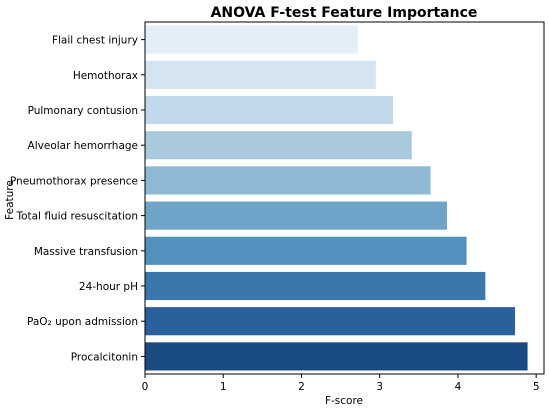 This screenshot has height=410, width=550. I want to click on x-tick-label: 2, so click(301, 387).